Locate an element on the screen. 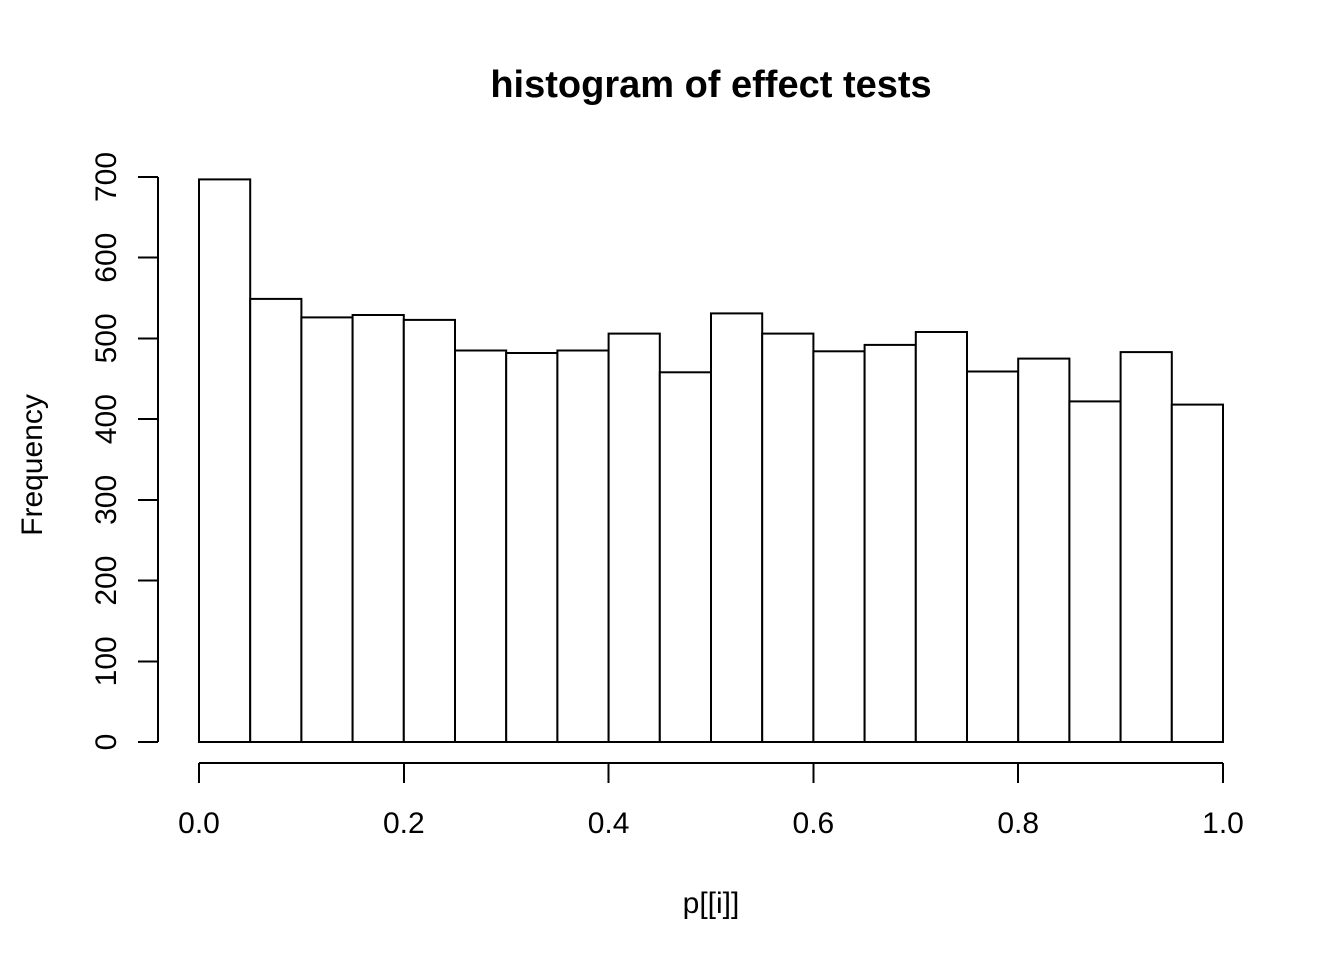 This screenshot has width=1344, height=960. y-tick-label: 400 is located at coordinates (106, 419).